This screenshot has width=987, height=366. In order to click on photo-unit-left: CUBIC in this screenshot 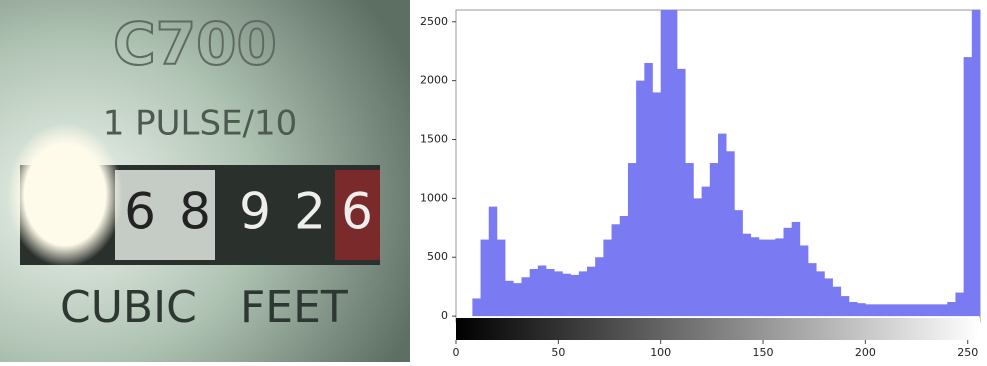, I will do `click(128, 307)`.